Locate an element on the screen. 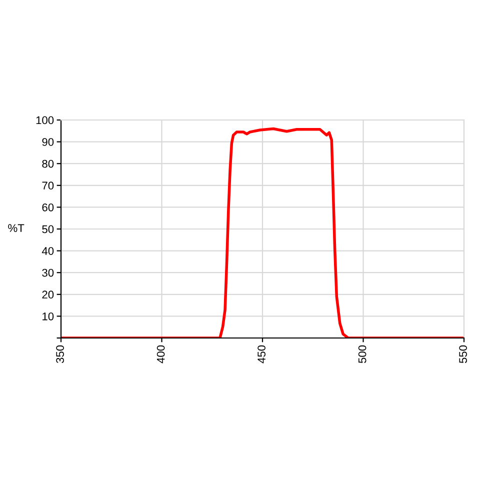 The width and height of the screenshot is (480, 480). y-tick-label: 10 is located at coordinates (48, 316).